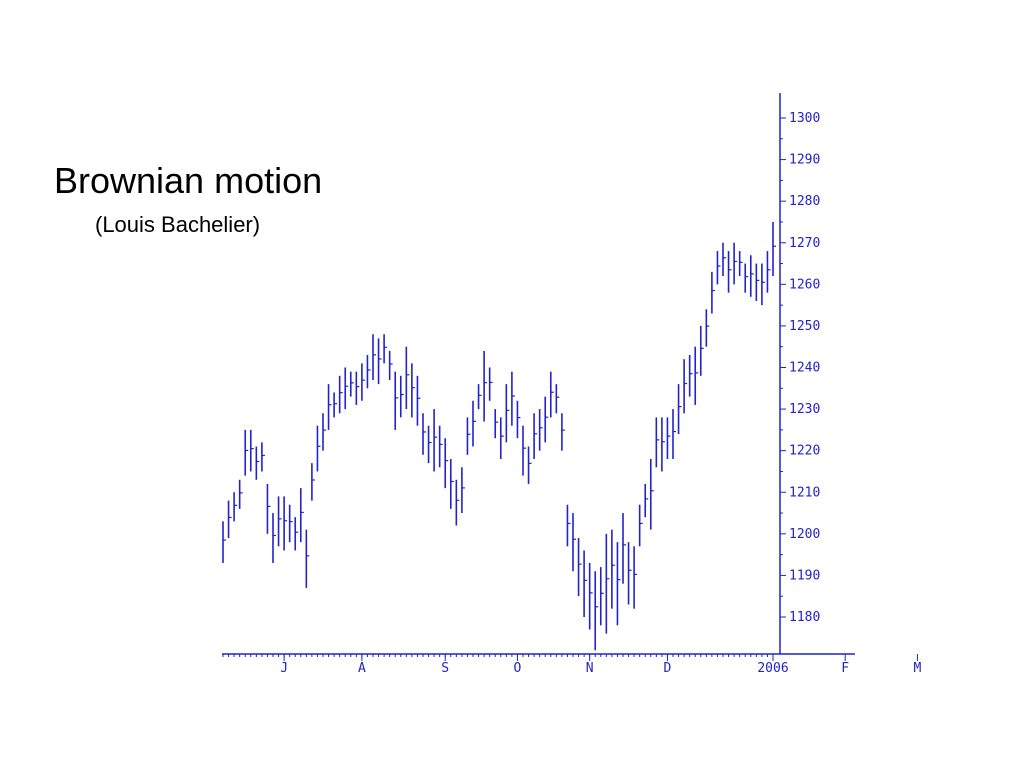 The height and width of the screenshot is (768, 1024). Describe the element at coordinates (845, 668) in the screenshot. I see `x-tick-label: F` at that location.